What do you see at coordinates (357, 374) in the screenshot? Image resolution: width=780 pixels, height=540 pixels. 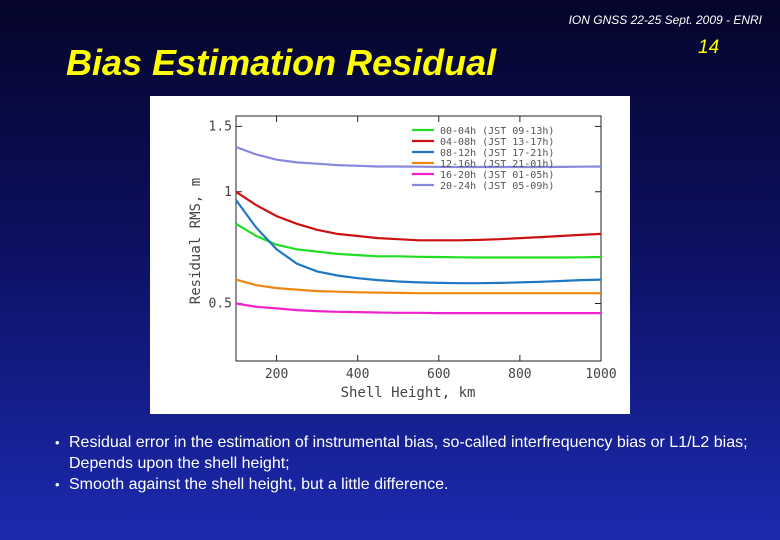 I see `x-tick-label: 400` at bounding box center [357, 374].